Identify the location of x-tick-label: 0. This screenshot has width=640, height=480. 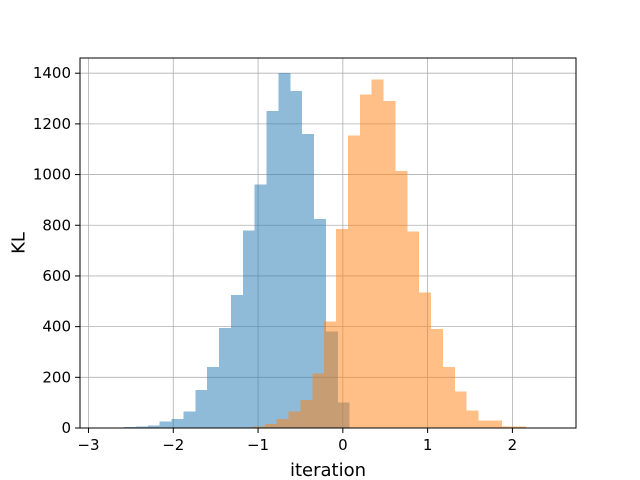
(343, 445).